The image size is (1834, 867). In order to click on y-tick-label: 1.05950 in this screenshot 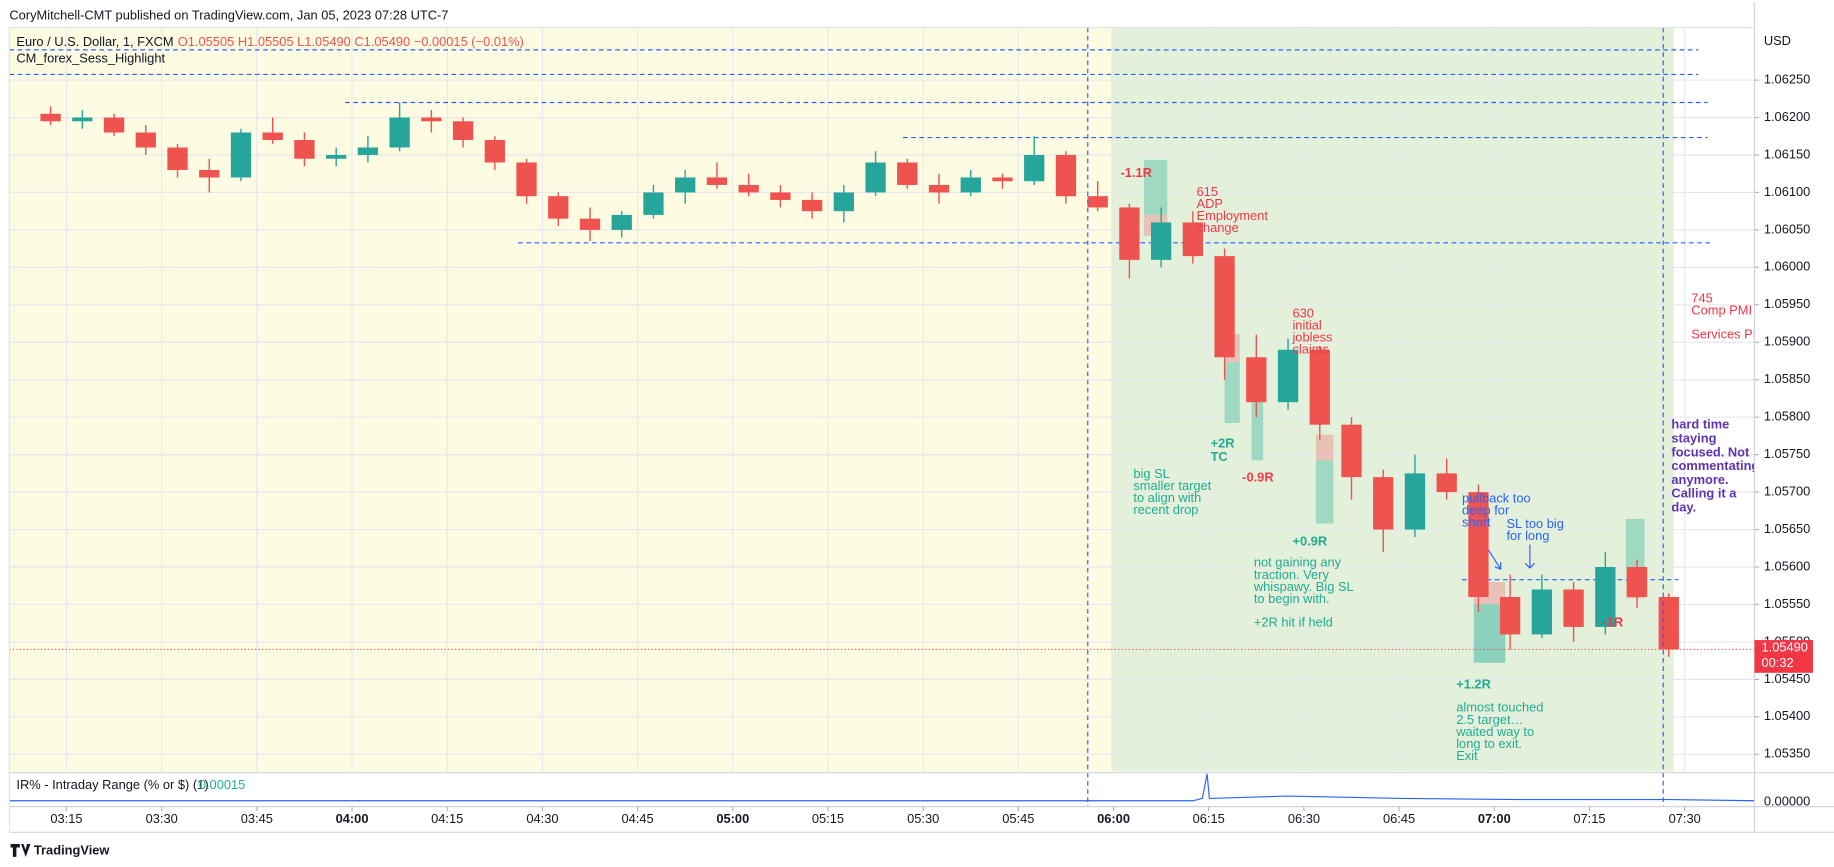, I will do `click(1787, 303)`.